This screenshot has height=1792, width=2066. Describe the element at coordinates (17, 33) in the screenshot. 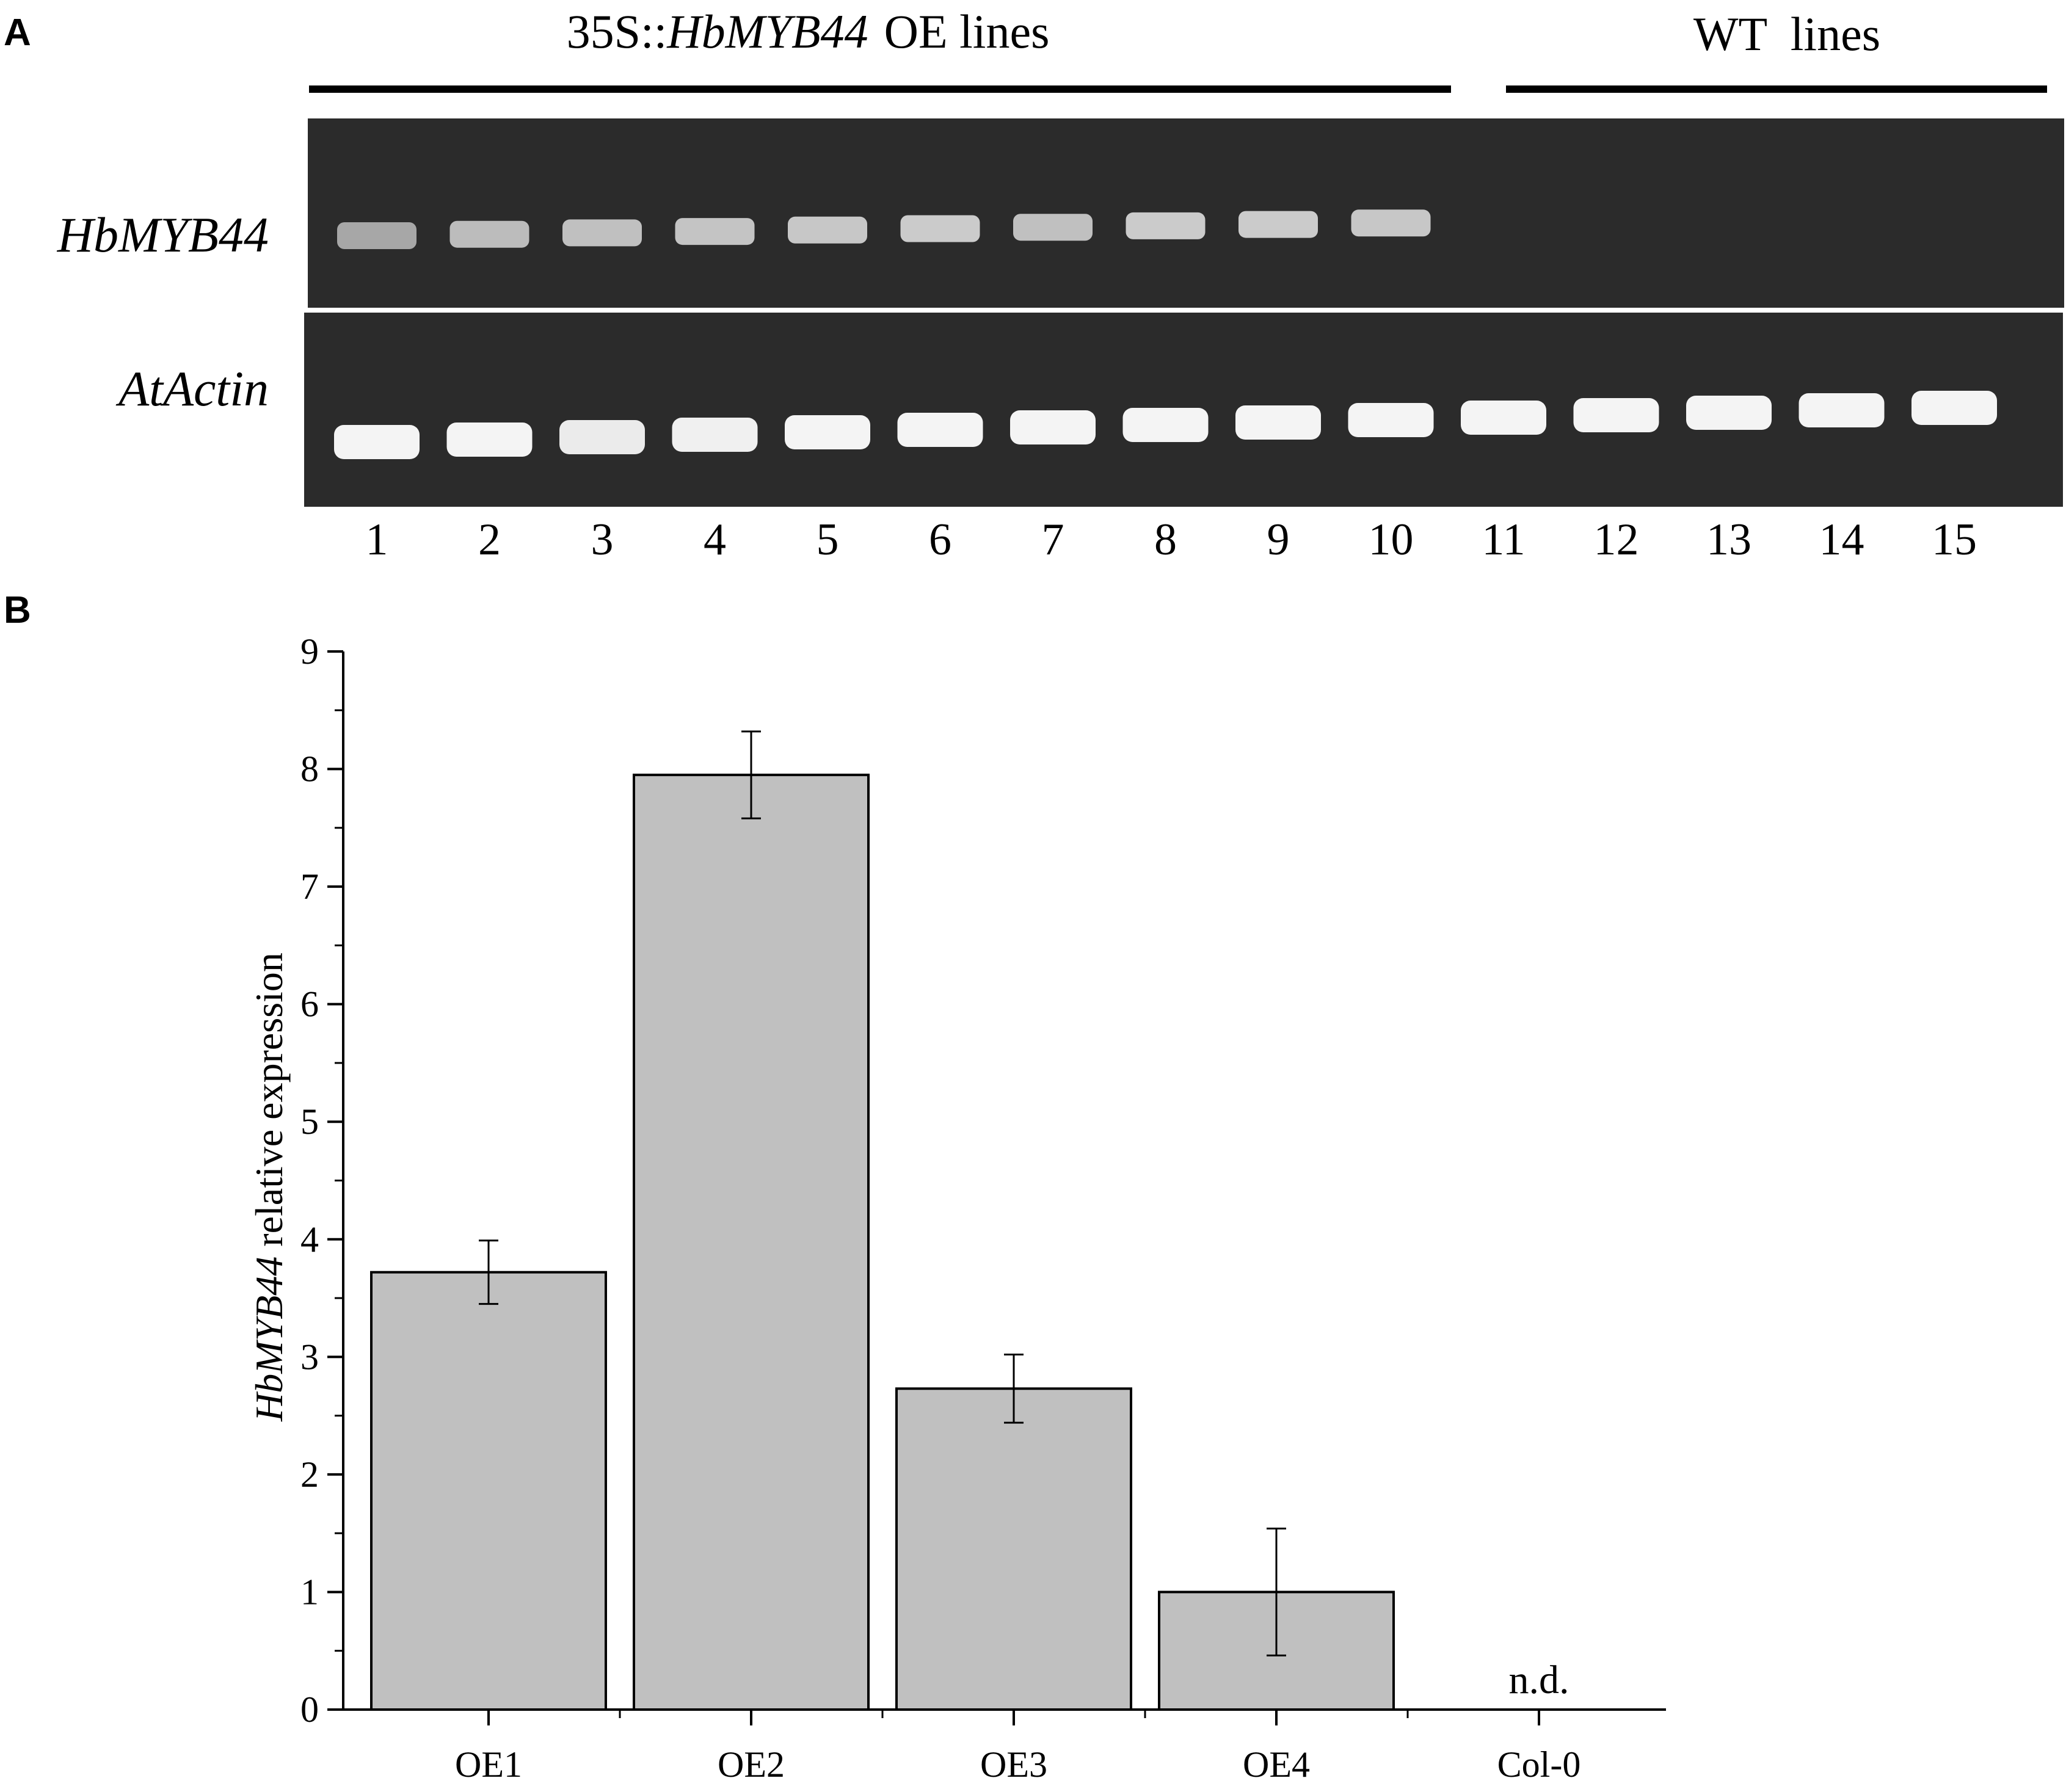

I see `panel-a-letter: A` at that location.